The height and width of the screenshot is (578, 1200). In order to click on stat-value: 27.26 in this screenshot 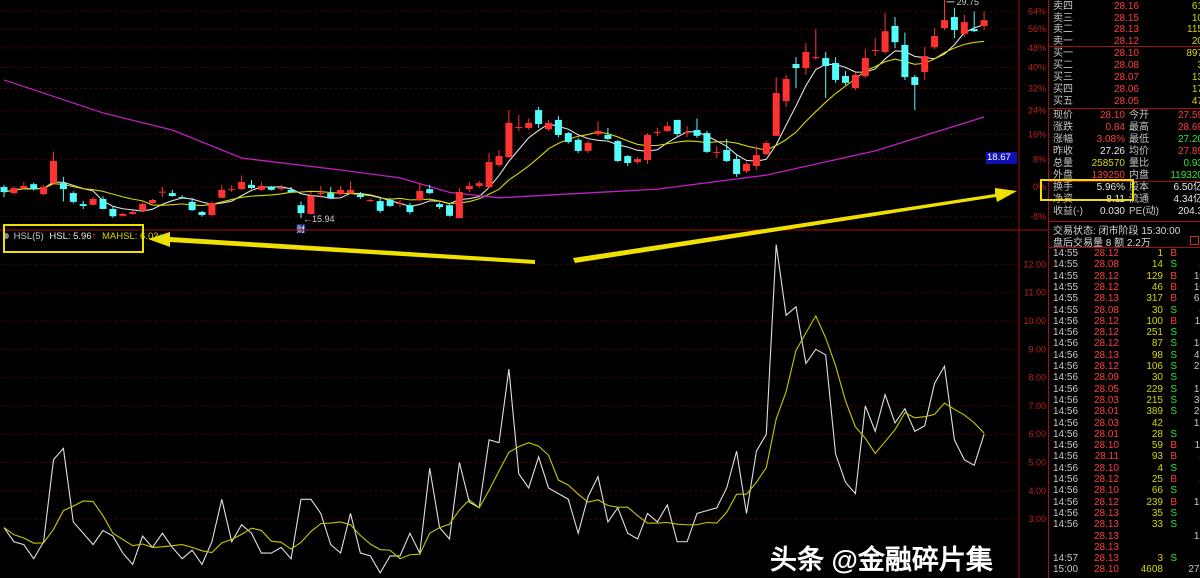, I will do `click(1112, 151)`.